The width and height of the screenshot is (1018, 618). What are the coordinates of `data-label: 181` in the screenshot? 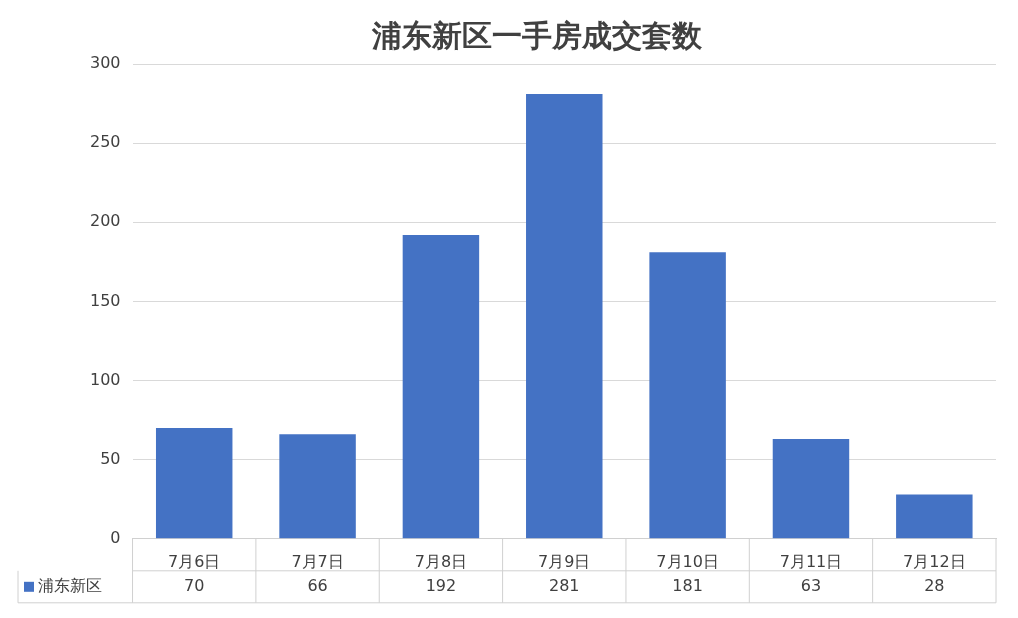 It's located at (687, 585).